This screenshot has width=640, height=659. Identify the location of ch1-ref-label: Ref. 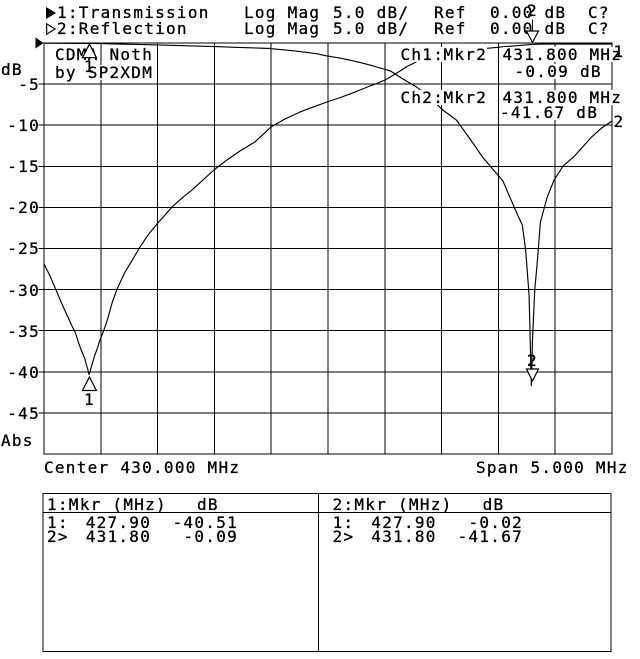
(450, 12).